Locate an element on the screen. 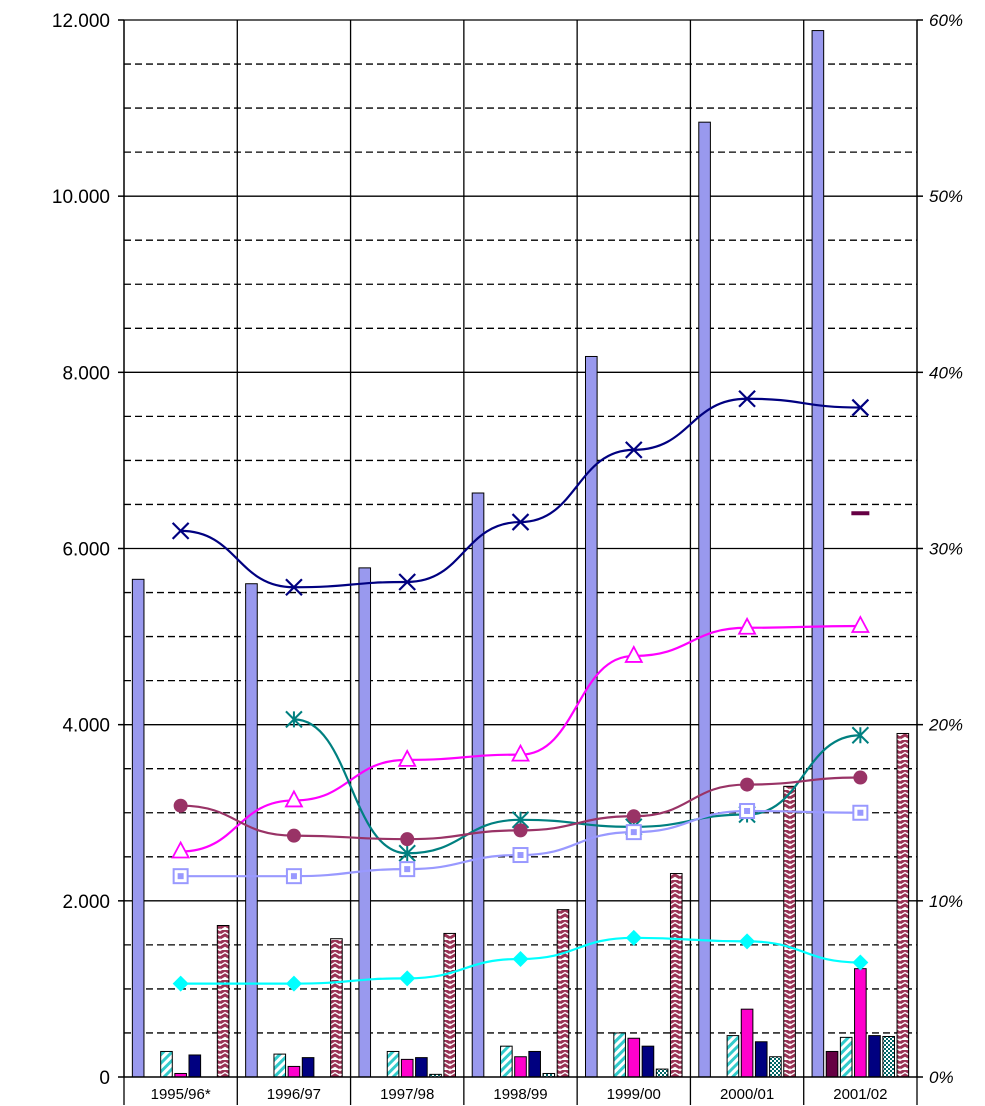 This screenshot has height=1106, width=985. y-right-tick-label: 30% is located at coordinates (946, 549).